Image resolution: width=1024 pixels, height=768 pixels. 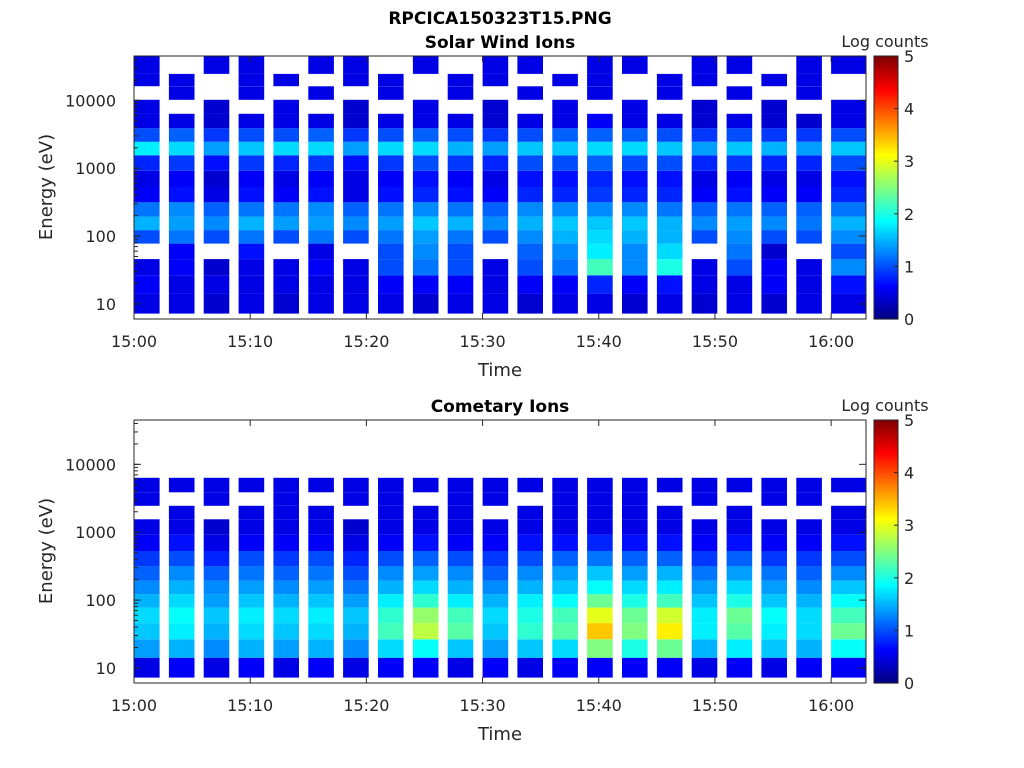 I want to click on x-tick-label: 16:00, so click(x=831, y=705).